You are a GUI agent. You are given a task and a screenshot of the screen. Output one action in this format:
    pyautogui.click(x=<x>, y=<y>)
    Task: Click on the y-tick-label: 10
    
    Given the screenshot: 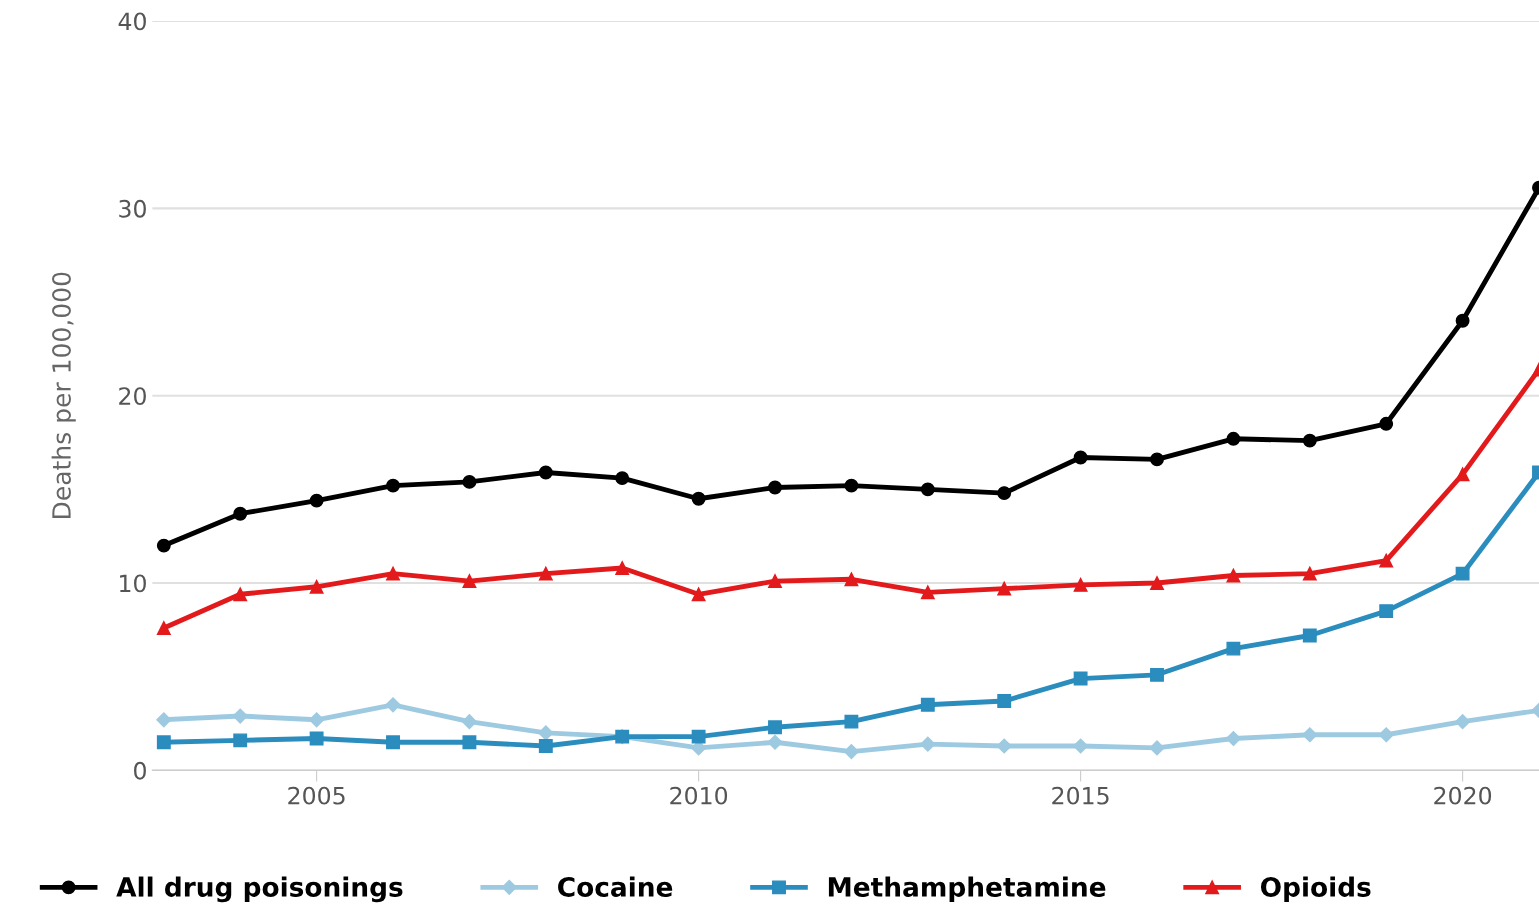 What is the action you would take?
    pyautogui.click(x=133, y=583)
    